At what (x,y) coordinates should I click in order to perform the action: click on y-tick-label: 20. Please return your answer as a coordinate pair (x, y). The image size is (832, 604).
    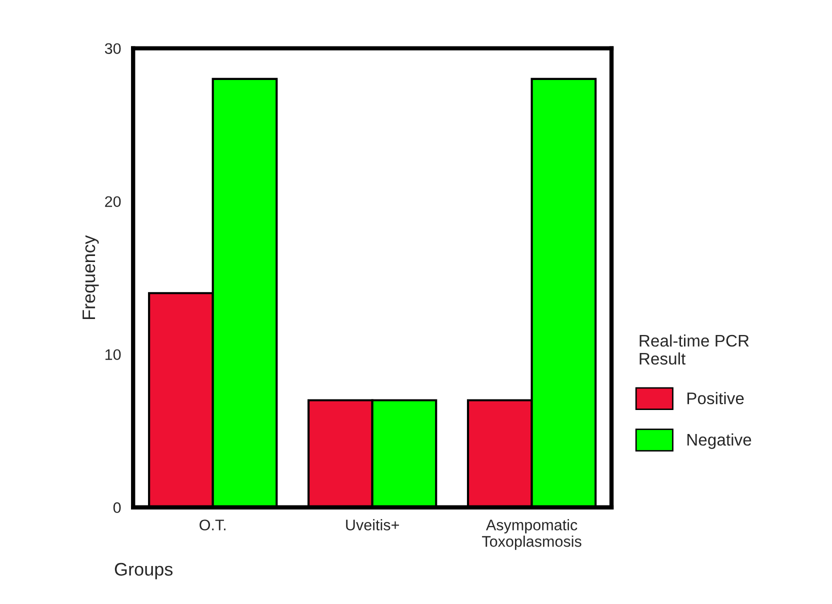
    Looking at the image, I should click on (113, 202).